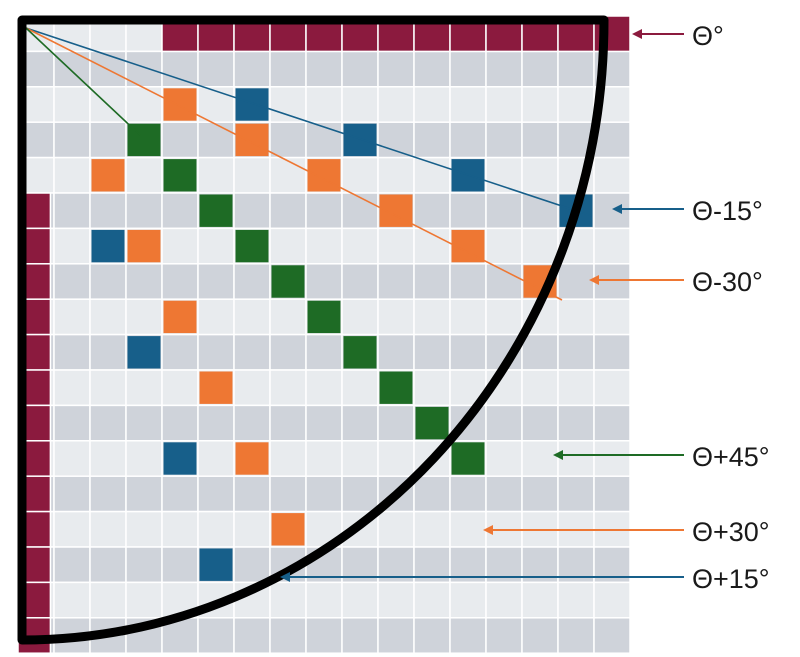  What do you see at coordinates (583, 530) in the screenshot?
I see `arrow-plus30` at bounding box center [583, 530].